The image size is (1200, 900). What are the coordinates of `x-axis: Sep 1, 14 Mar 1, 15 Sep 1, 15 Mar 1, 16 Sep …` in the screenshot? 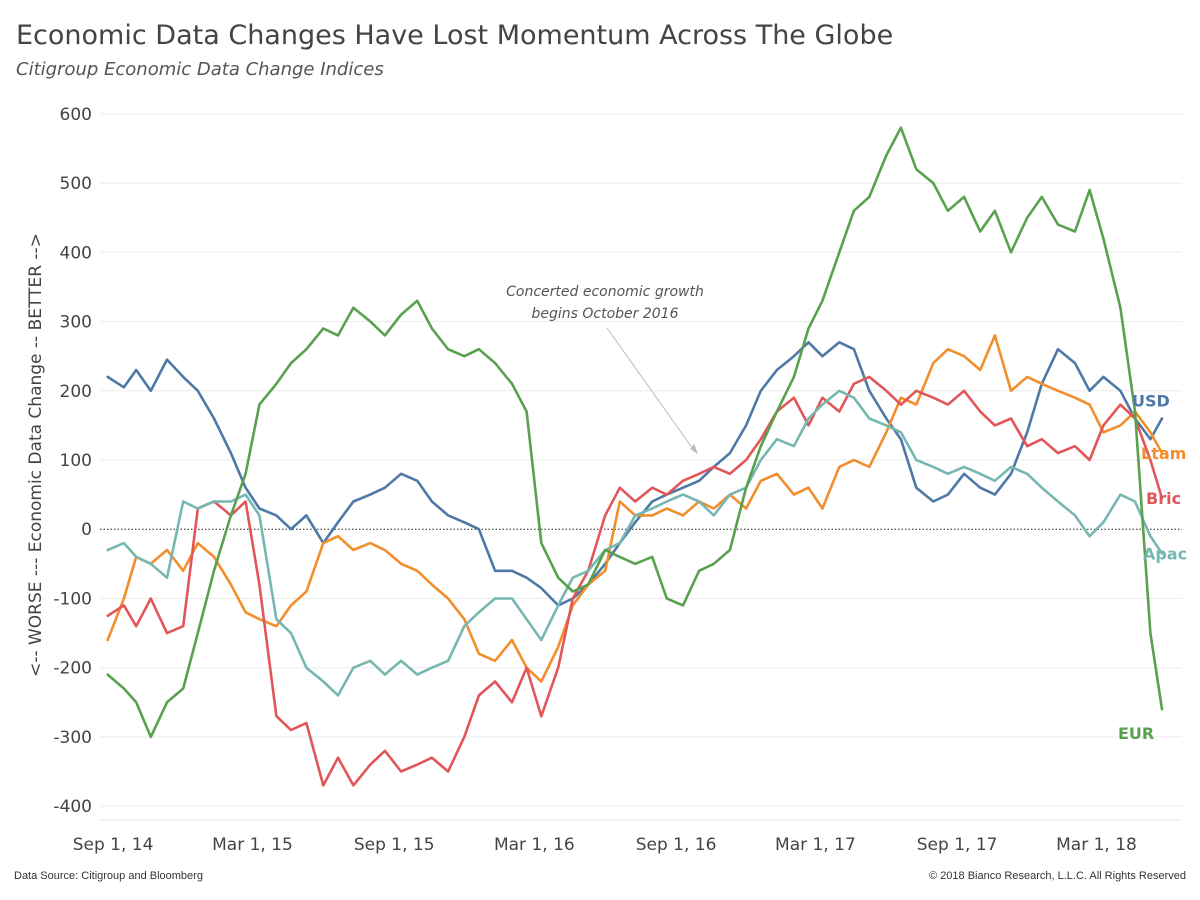 It's located at (627, 837).